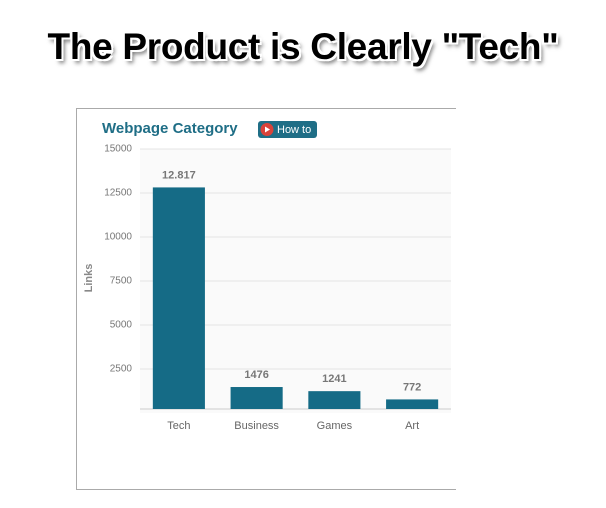 This screenshot has height=508, width=606. What do you see at coordinates (412, 387) in the screenshot?
I see `data-label: 772` at bounding box center [412, 387].